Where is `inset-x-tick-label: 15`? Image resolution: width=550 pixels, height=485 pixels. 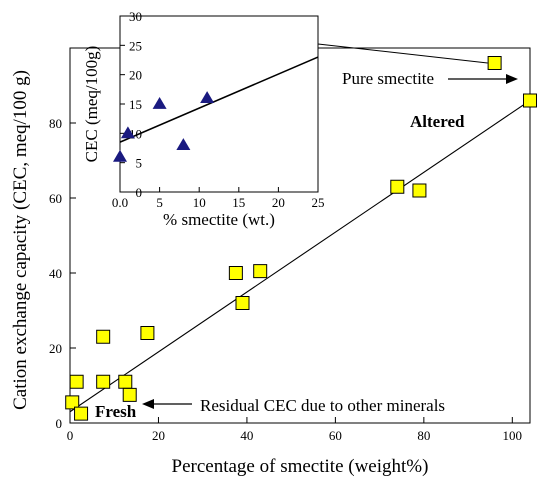 inset-x-tick-label: 15 is located at coordinates (238, 202).